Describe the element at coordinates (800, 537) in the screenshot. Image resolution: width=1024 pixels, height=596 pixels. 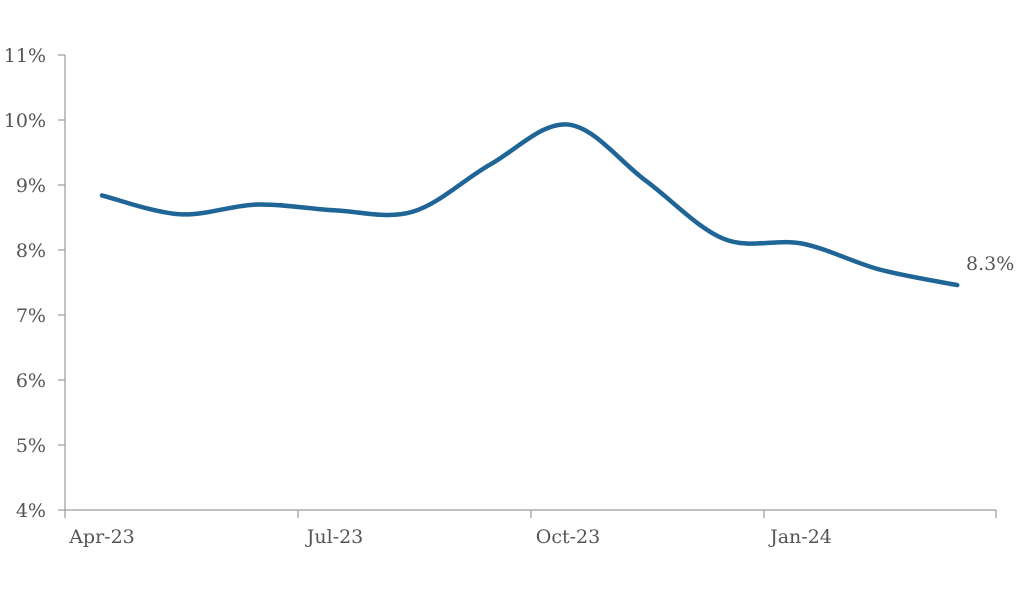
I see `x-tick-label: Jan-24` at that location.